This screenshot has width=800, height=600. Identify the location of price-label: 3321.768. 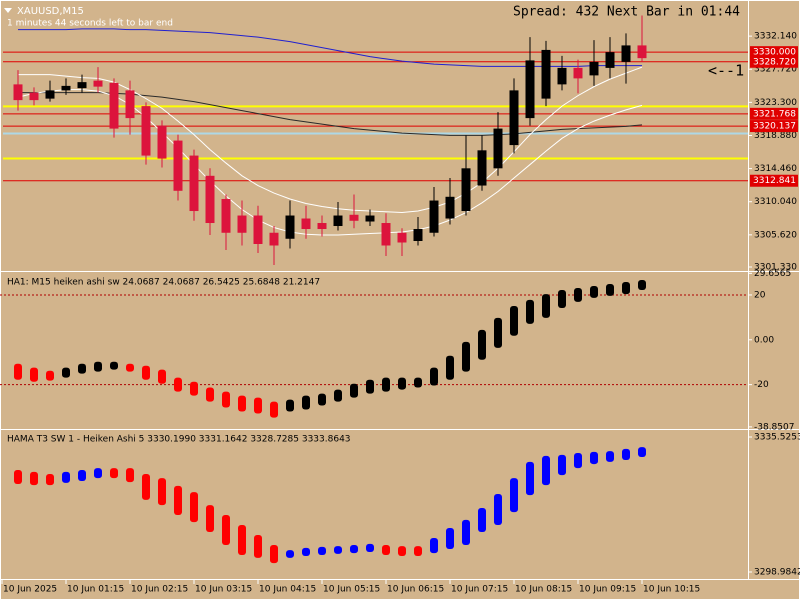
(774, 114).